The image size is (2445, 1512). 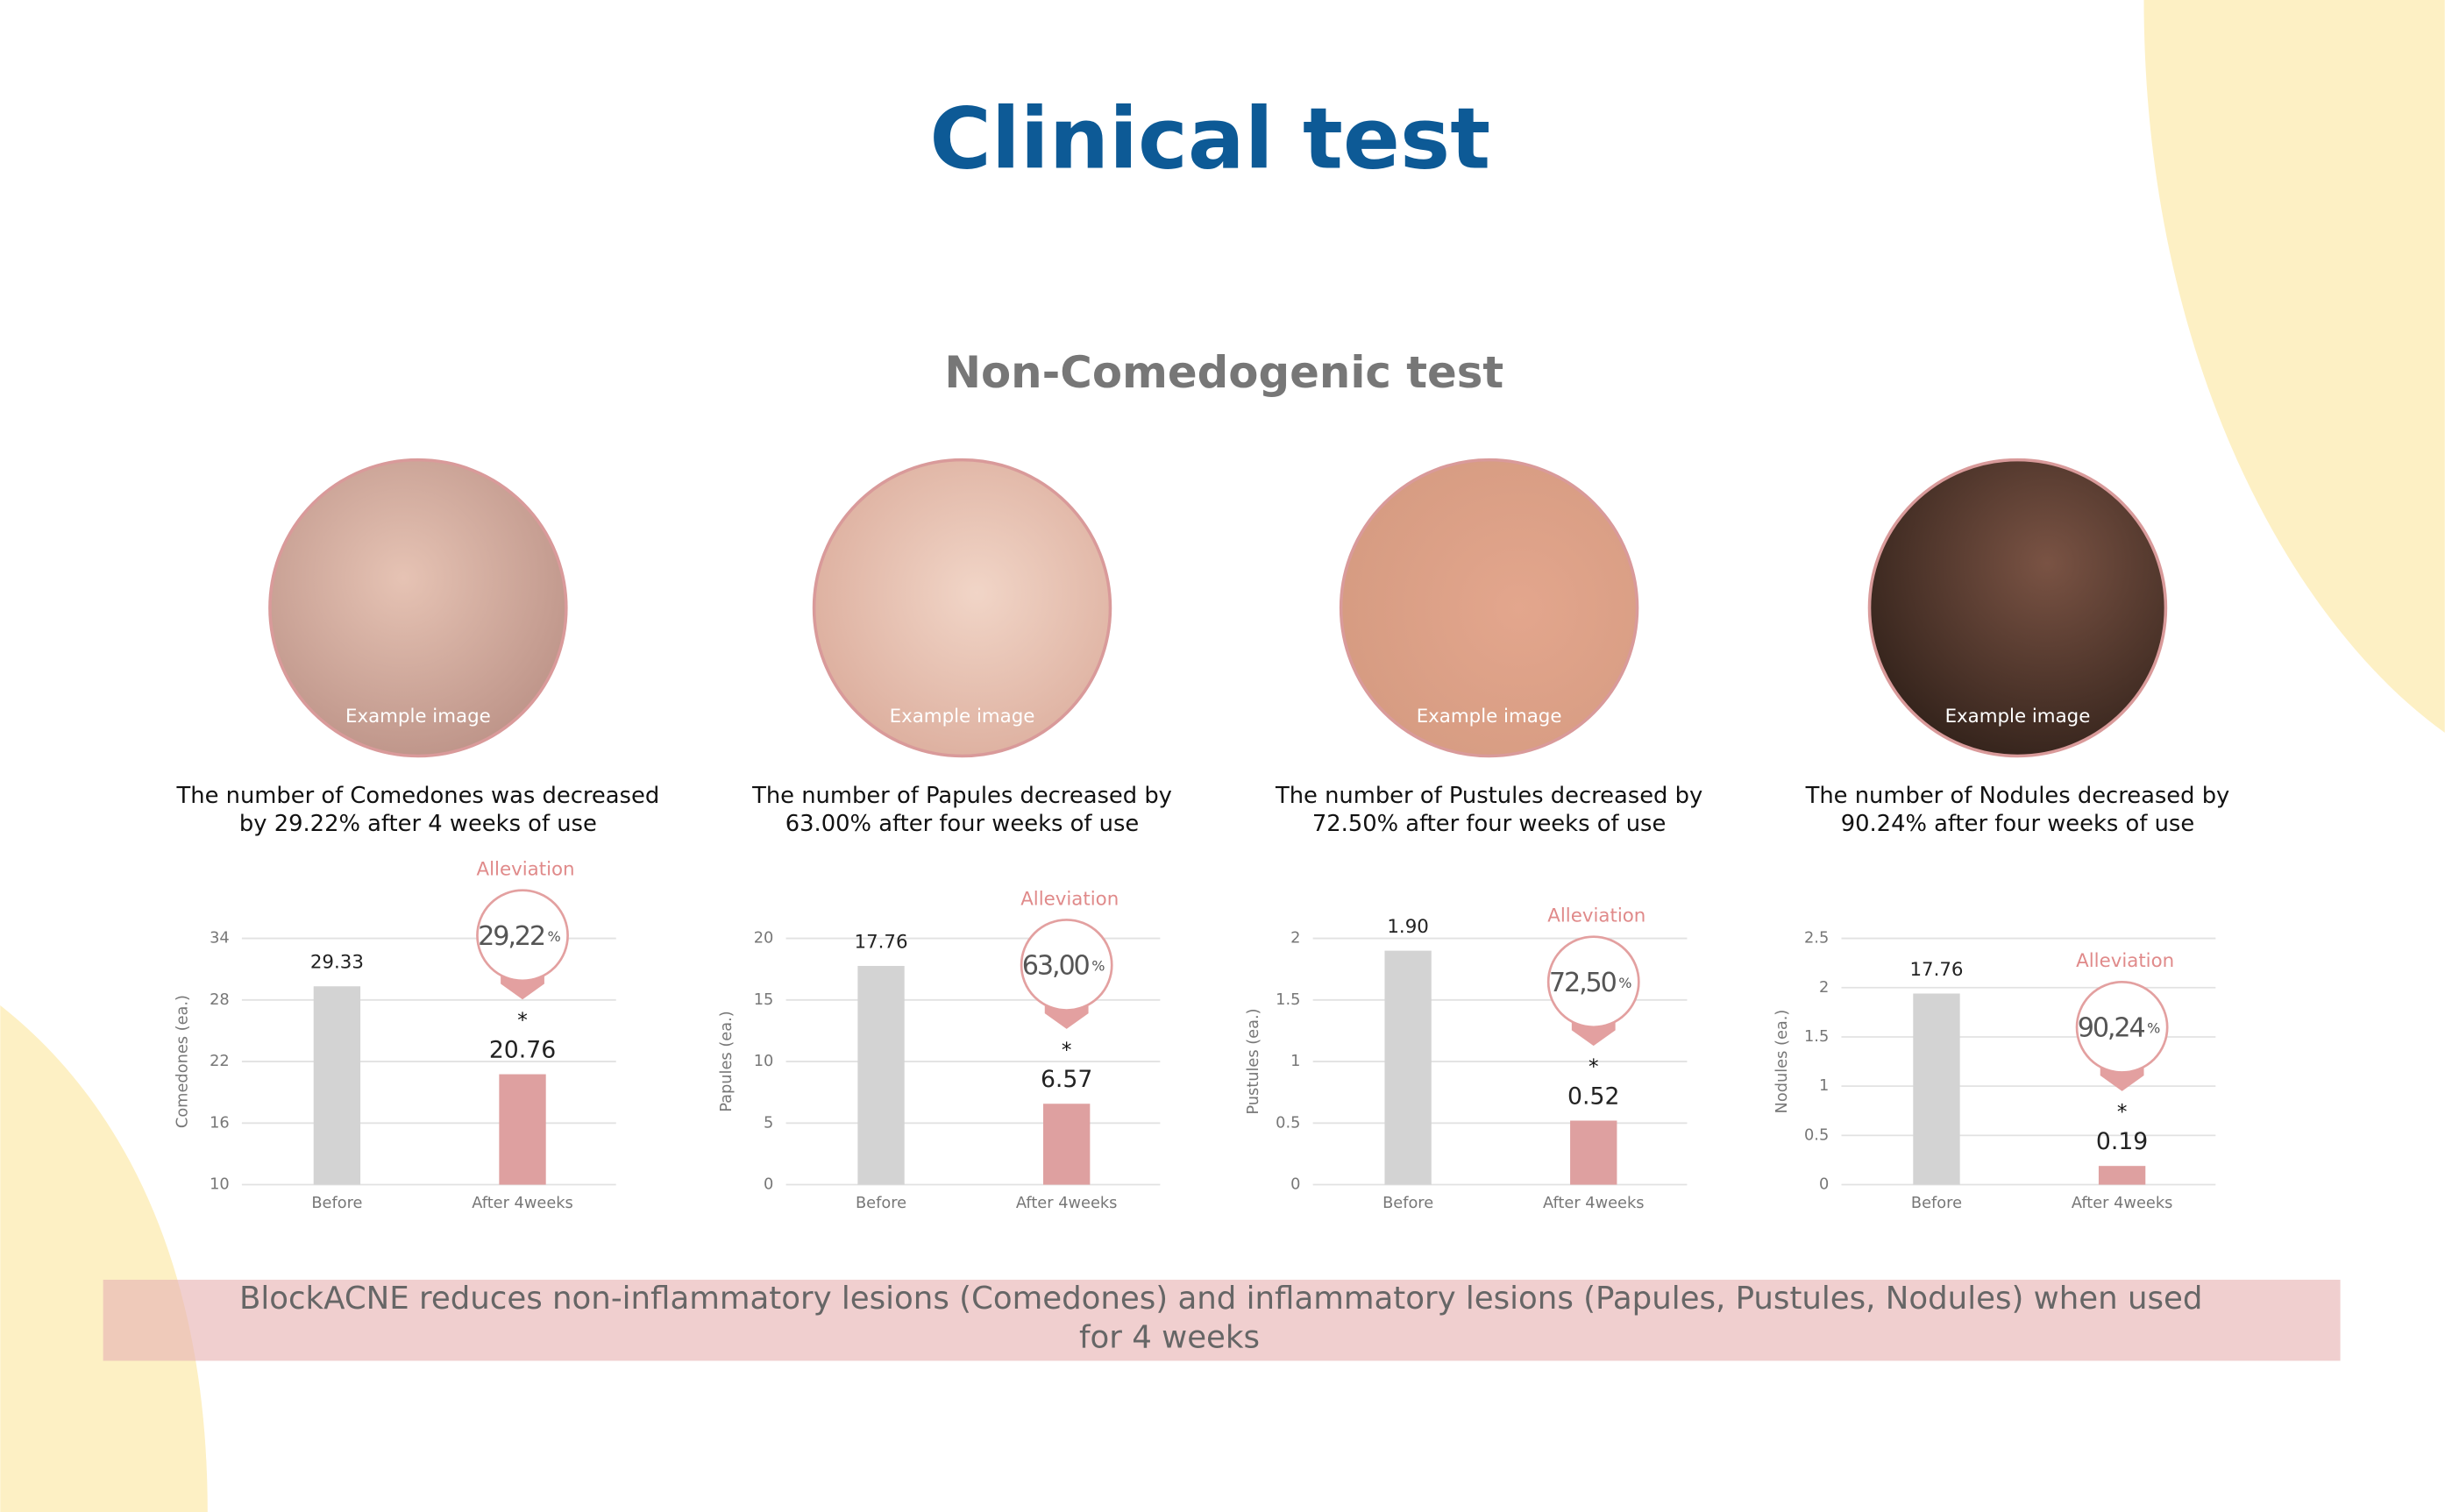 What do you see at coordinates (220, 1122) in the screenshot?
I see `y-tick-label: 16` at bounding box center [220, 1122].